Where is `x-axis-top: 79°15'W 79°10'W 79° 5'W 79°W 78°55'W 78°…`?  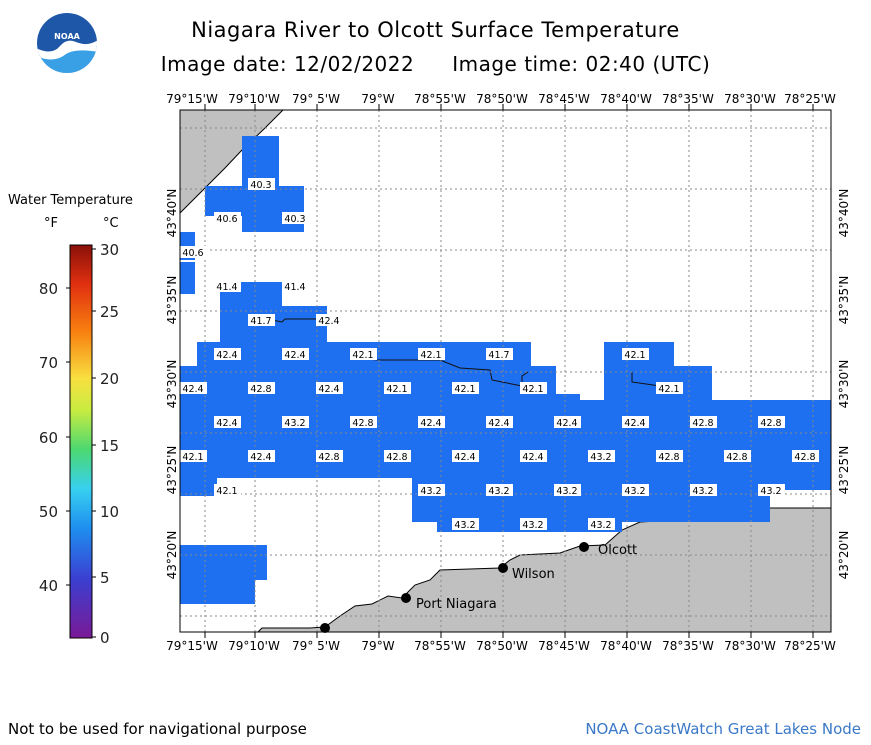 x-axis-top: 79°15'W 79°10'W 79° 5'W 79°W 78°55'W 78°… is located at coordinates (501, 99).